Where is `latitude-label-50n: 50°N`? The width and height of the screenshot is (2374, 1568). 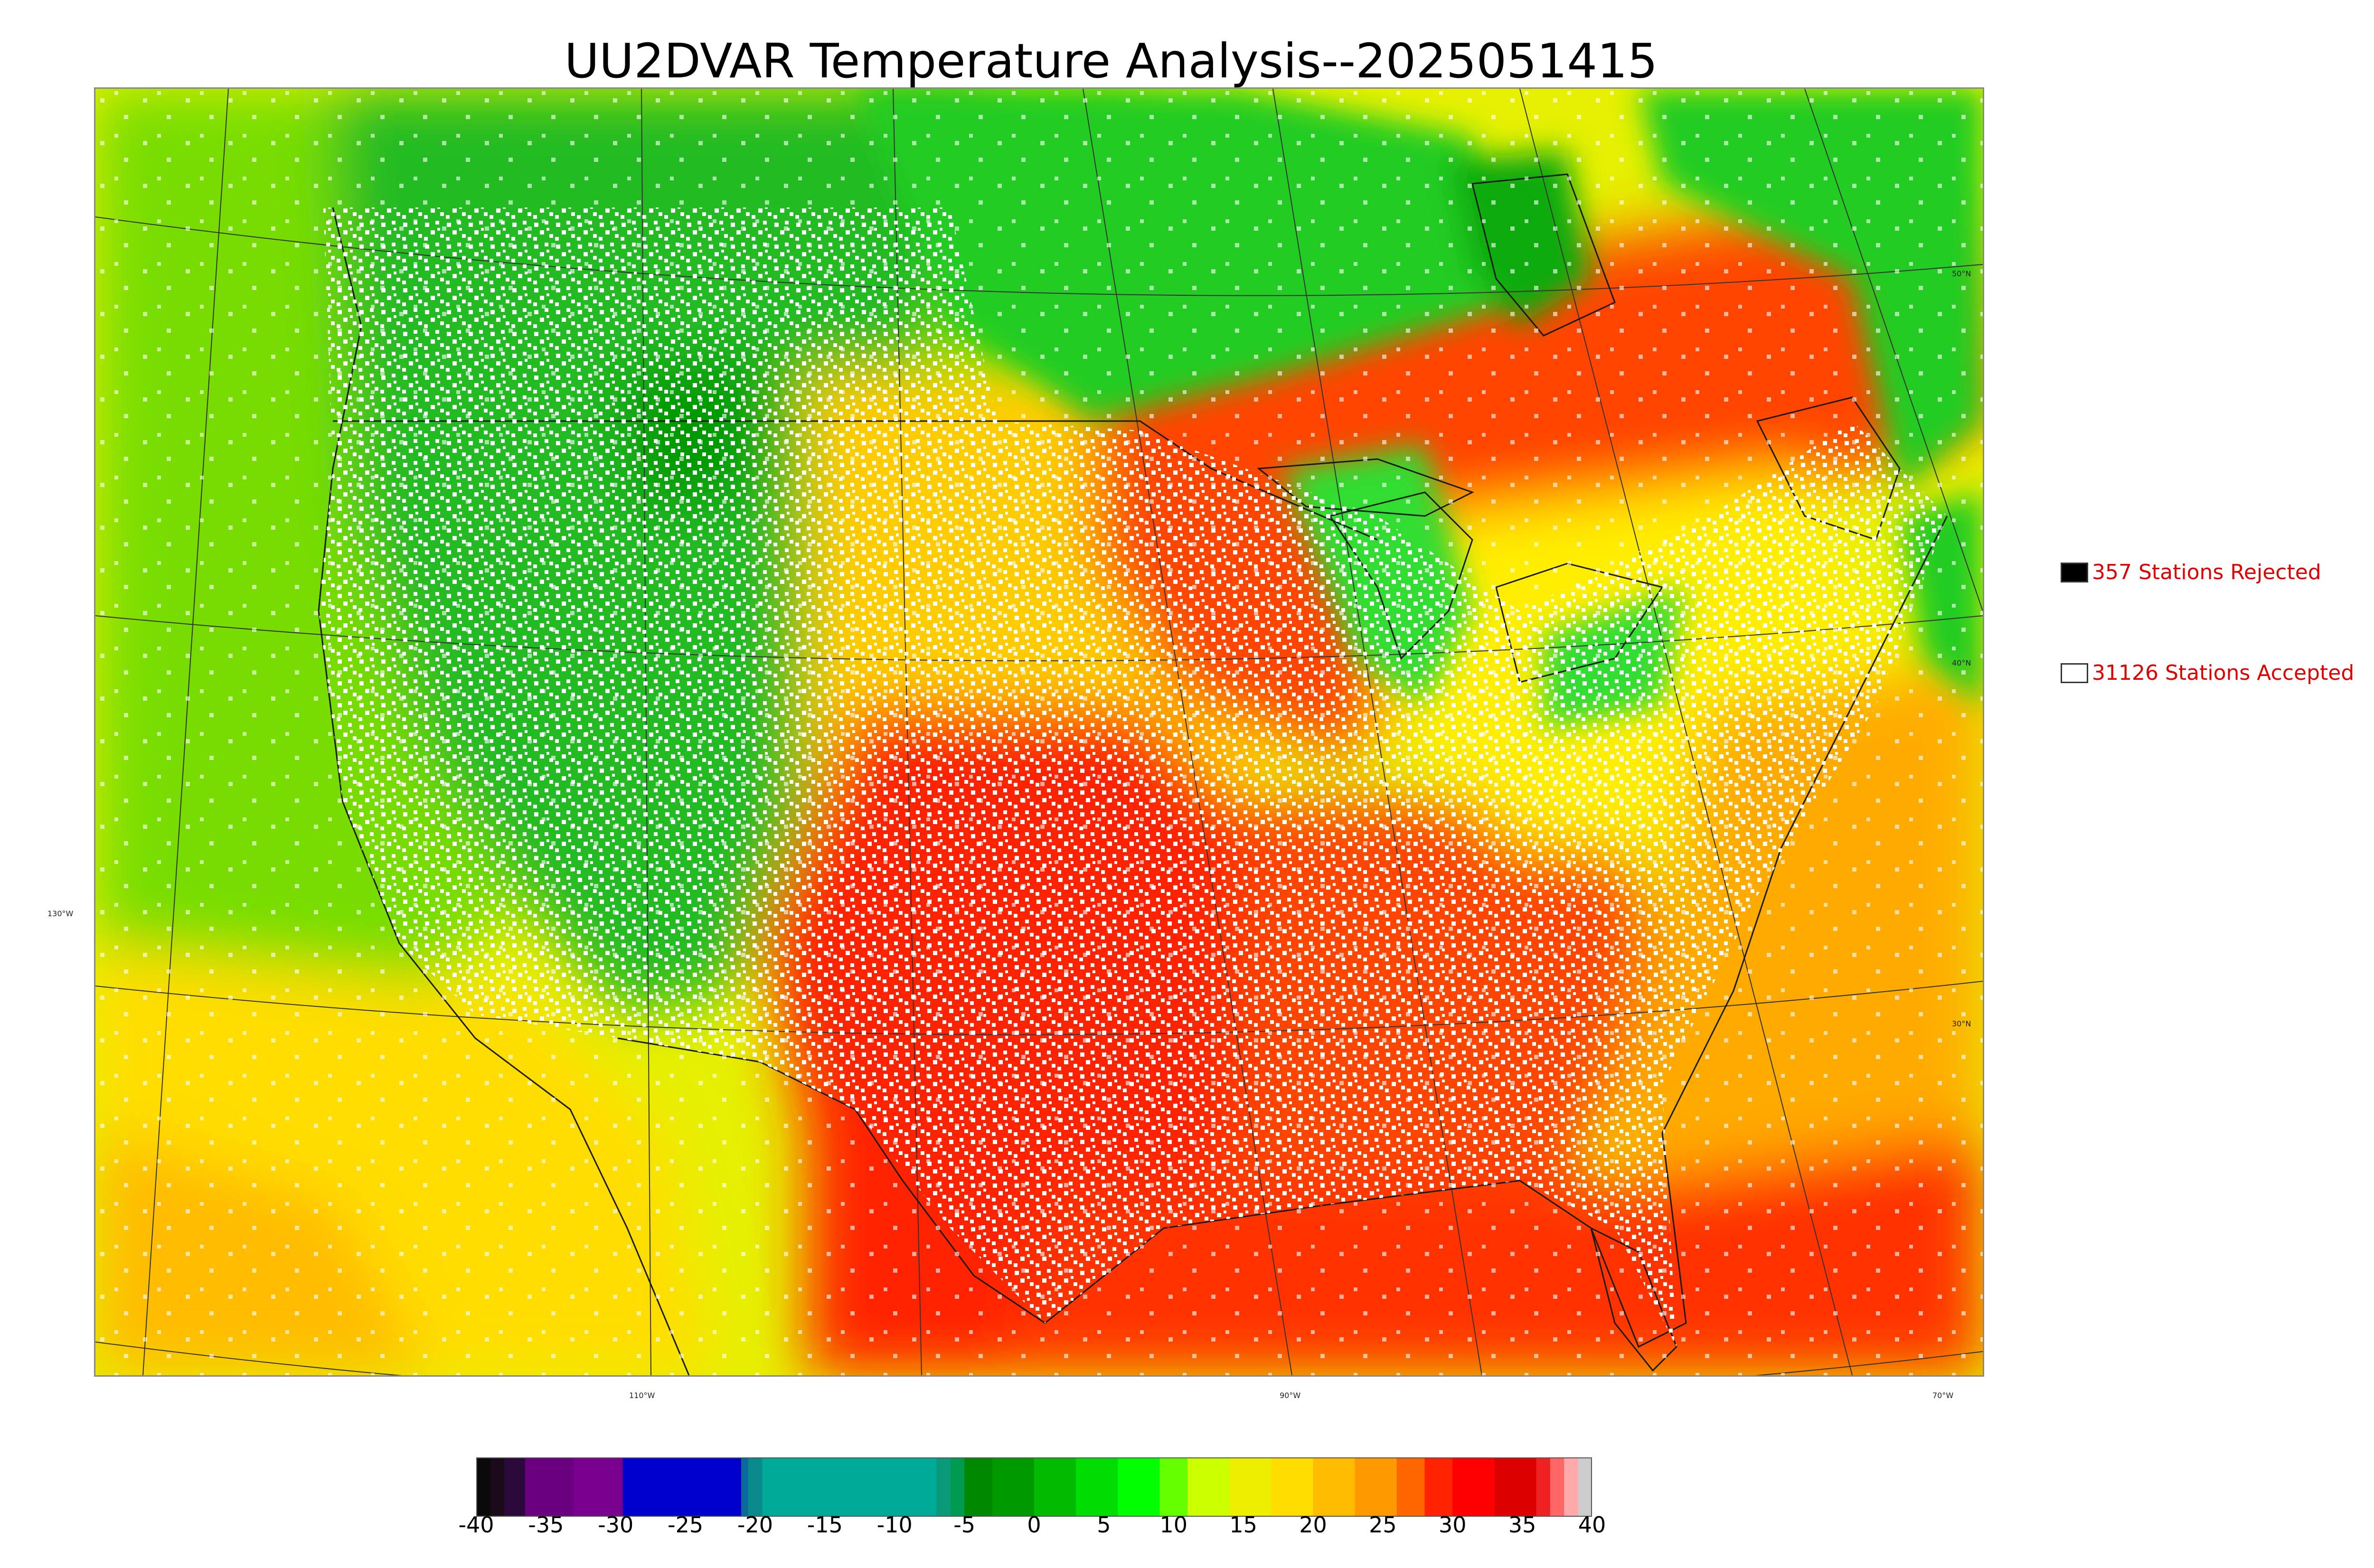 latitude-label-50n: 50°N is located at coordinates (1961, 274).